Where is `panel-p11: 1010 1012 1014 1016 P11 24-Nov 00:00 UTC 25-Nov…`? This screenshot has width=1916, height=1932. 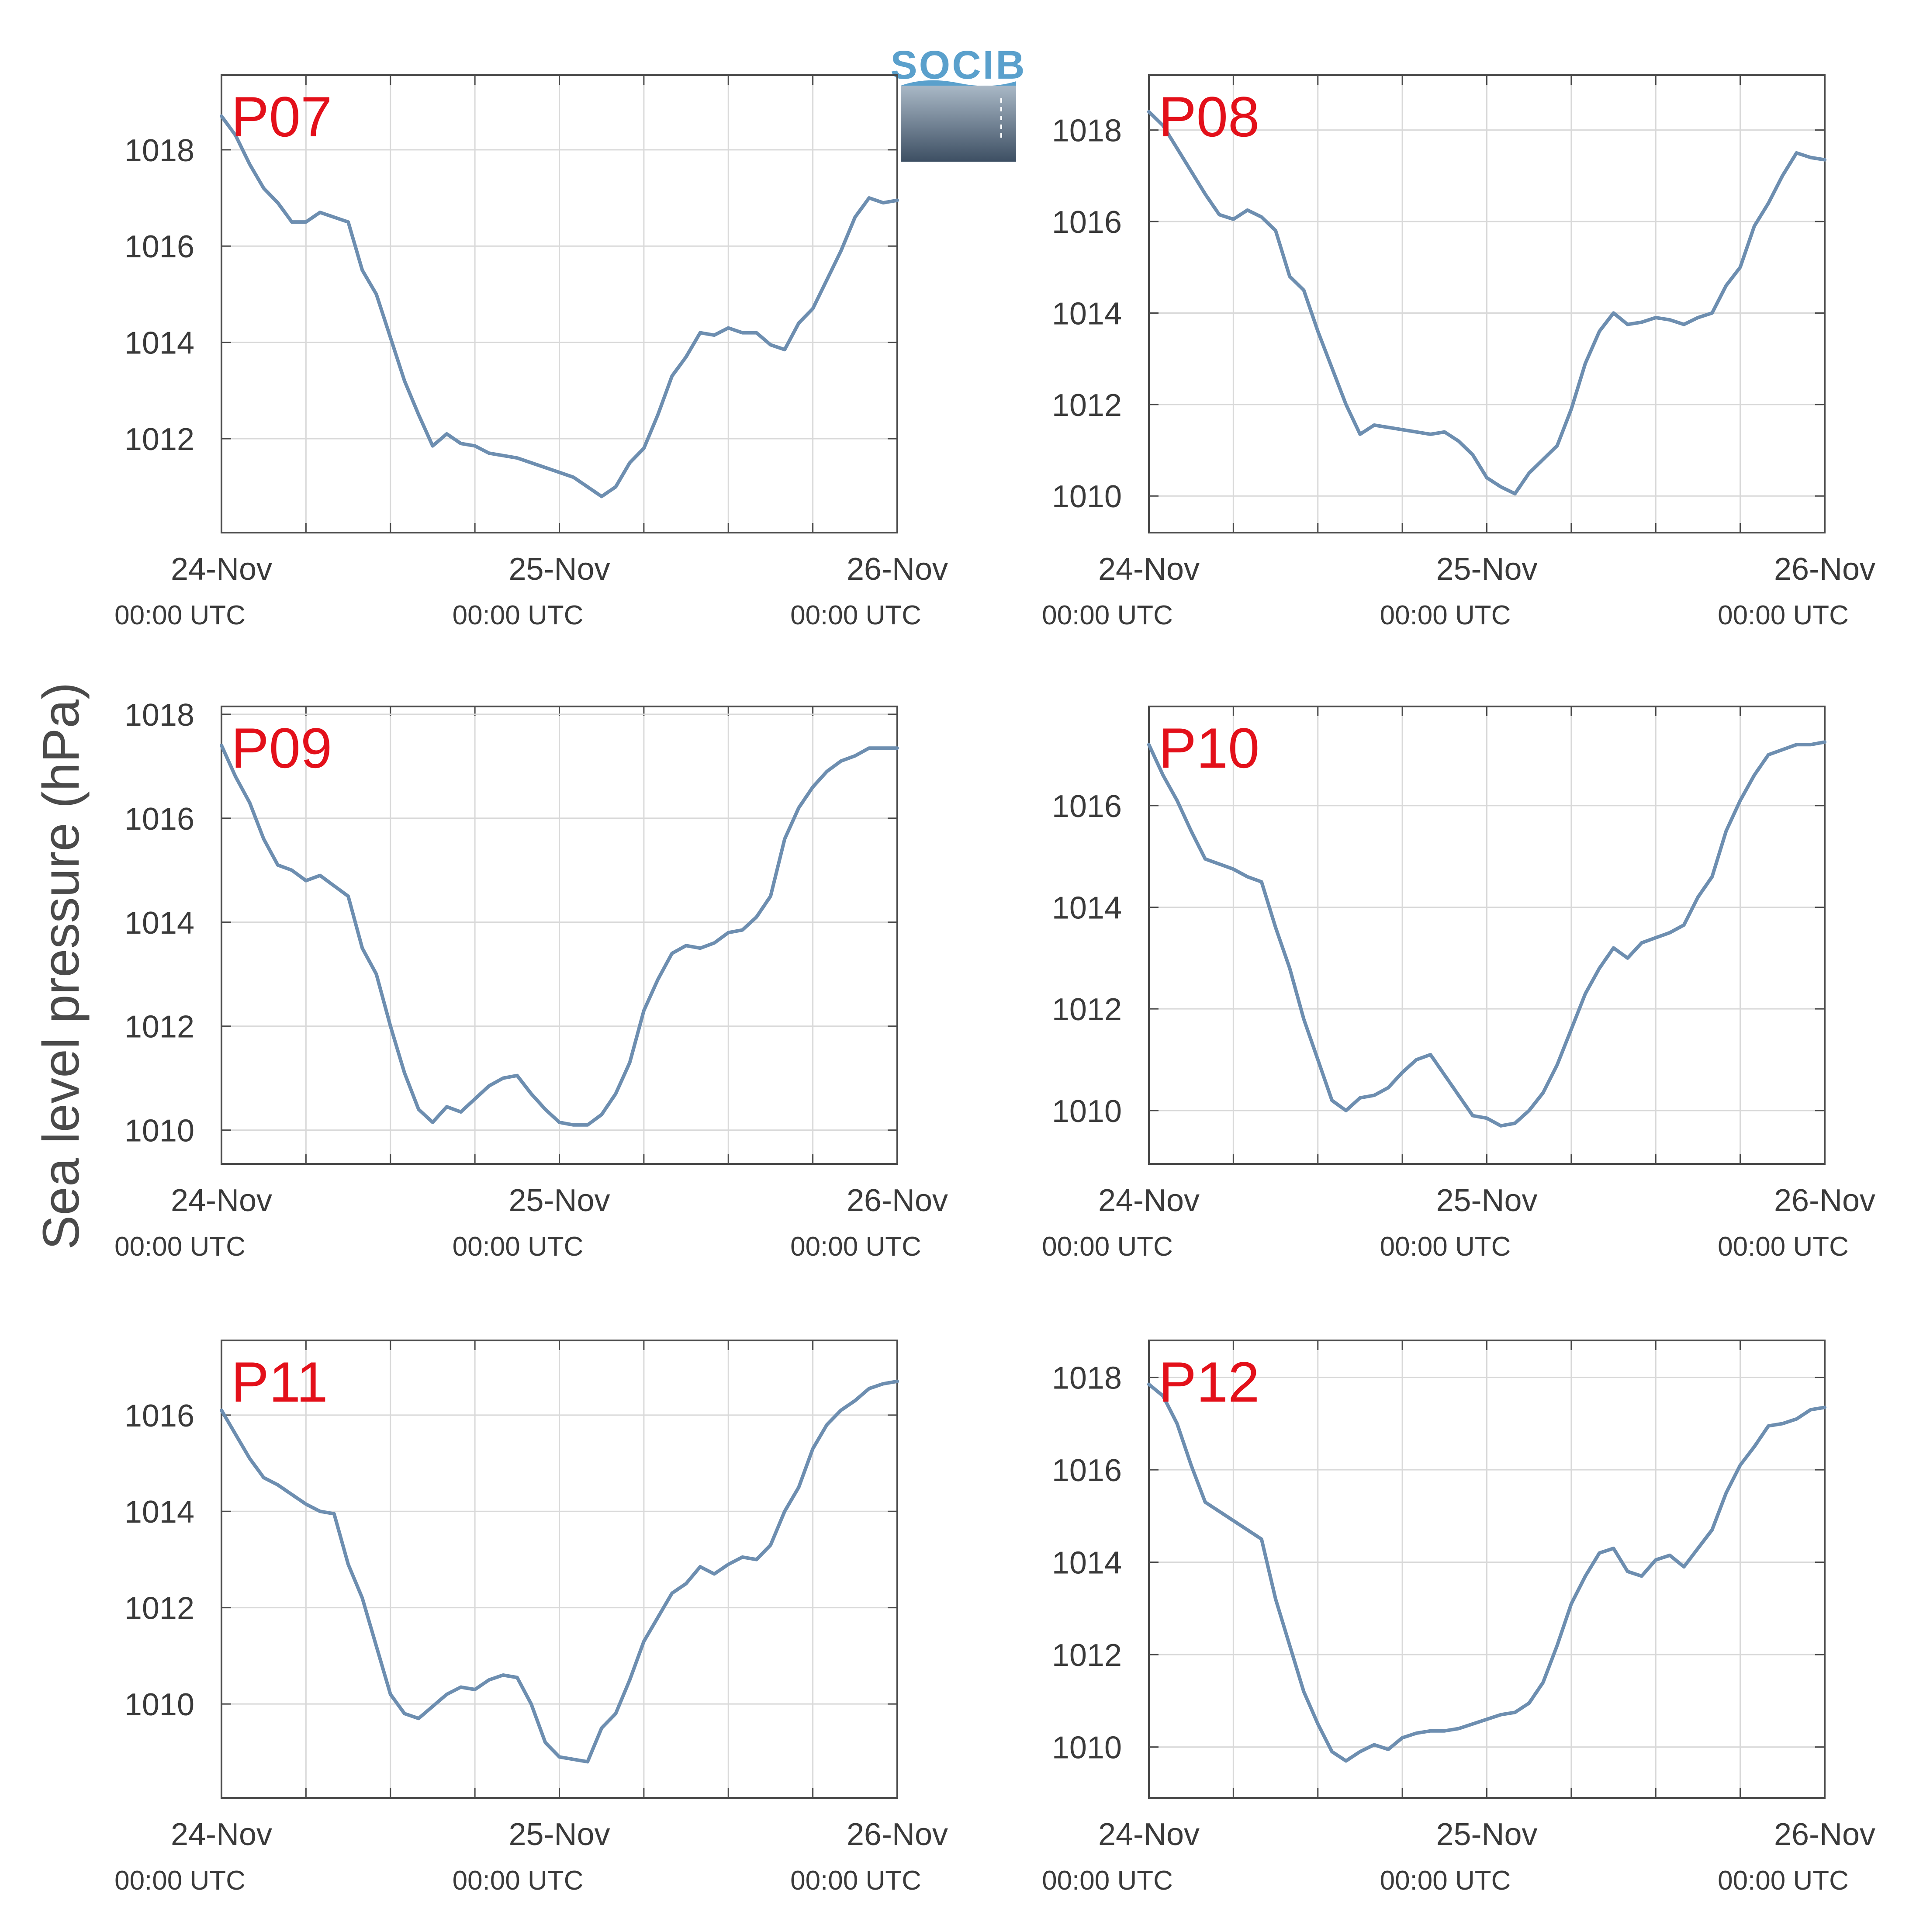
panel-p11: 1010 1012 1014 1016 P11 24-Nov 00:00 UTC 25-Nov… is located at coordinates (531, 1618).